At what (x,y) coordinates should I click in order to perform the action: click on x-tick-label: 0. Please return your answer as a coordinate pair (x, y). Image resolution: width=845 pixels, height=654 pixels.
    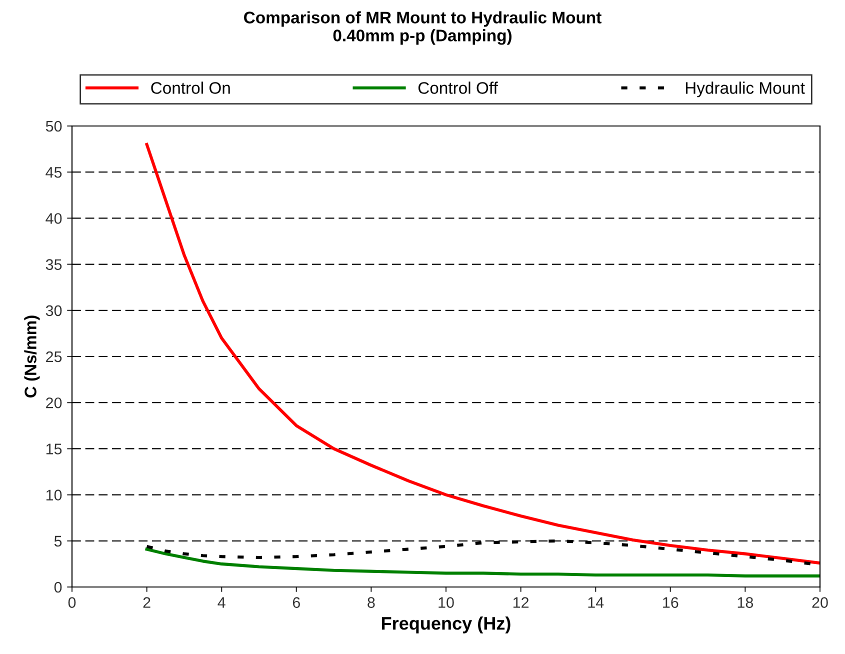
    Looking at the image, I should click on (72, 602).